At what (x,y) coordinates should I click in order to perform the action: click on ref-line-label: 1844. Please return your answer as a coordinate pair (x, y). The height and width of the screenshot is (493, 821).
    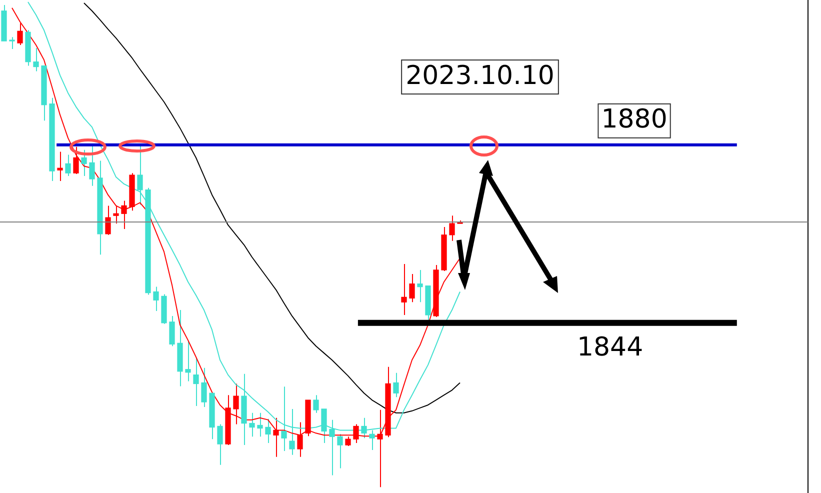
    Looking at the image, I should click on (610, 347).